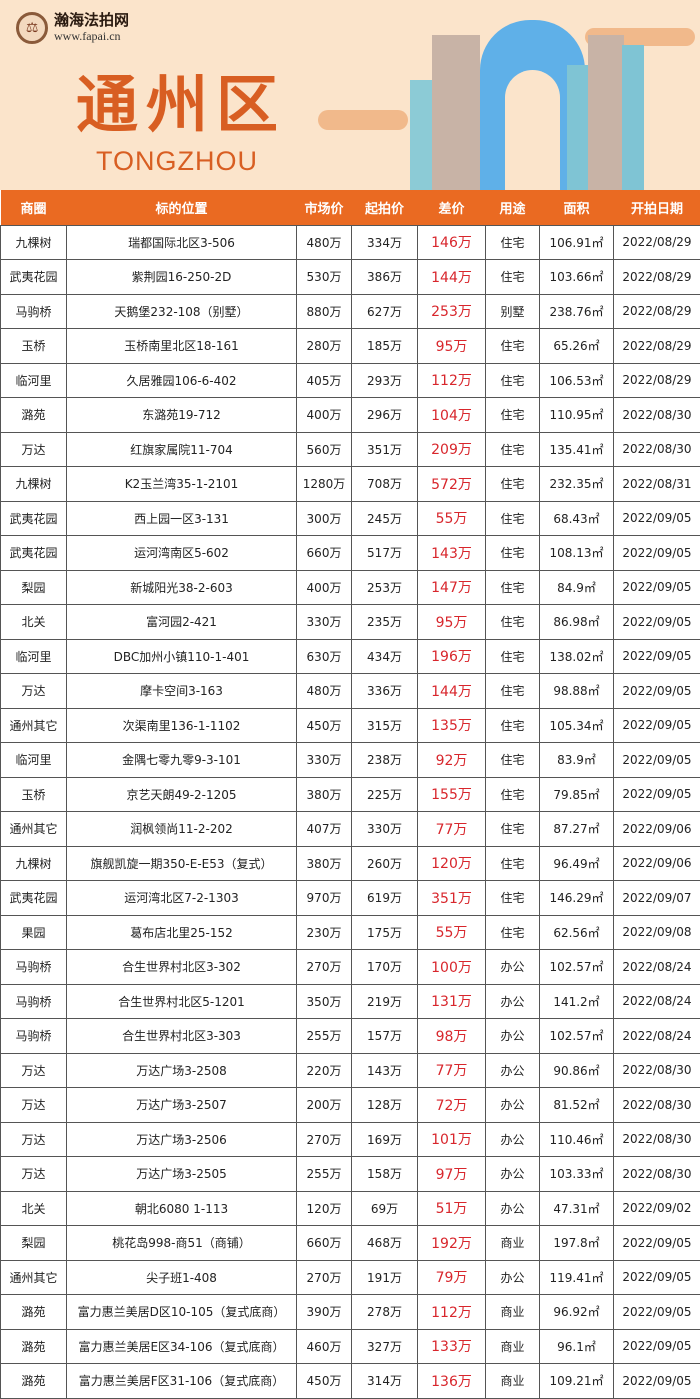 This screenshot has width=700, height=1399. I want to click on cell-start-price: 336万, so click(385, 691).